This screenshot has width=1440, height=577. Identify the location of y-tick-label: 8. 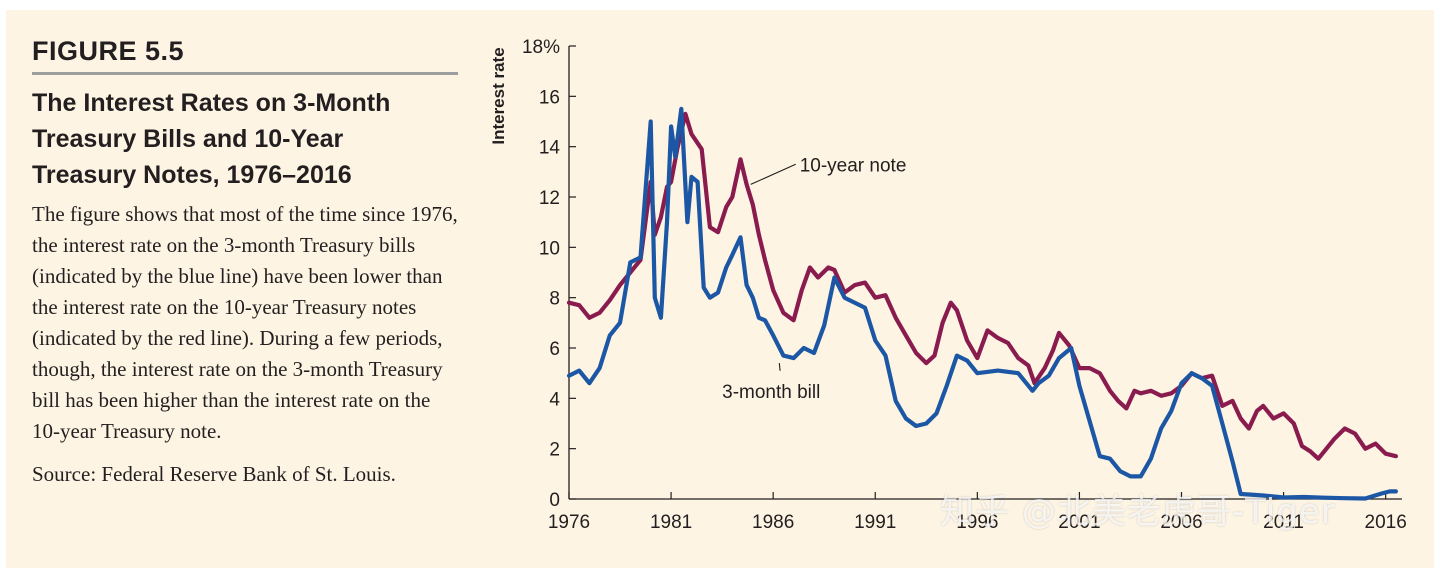
(554, 299).